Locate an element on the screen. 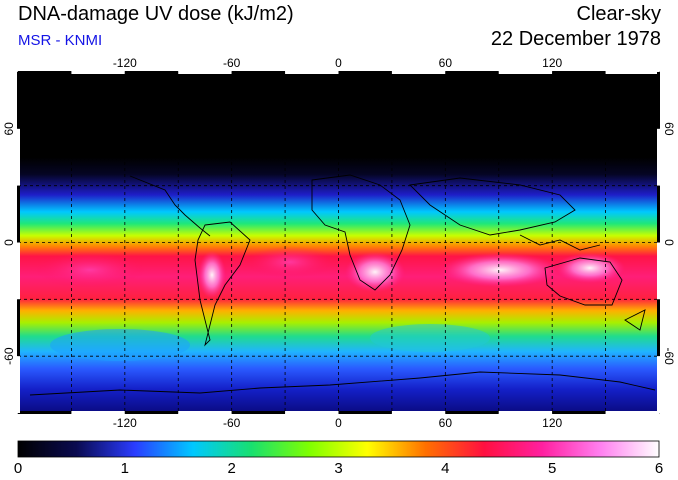 Image resolution: width=678 pixels, height=480 pixels. coast-north-america is located at coordinates (170, 206).